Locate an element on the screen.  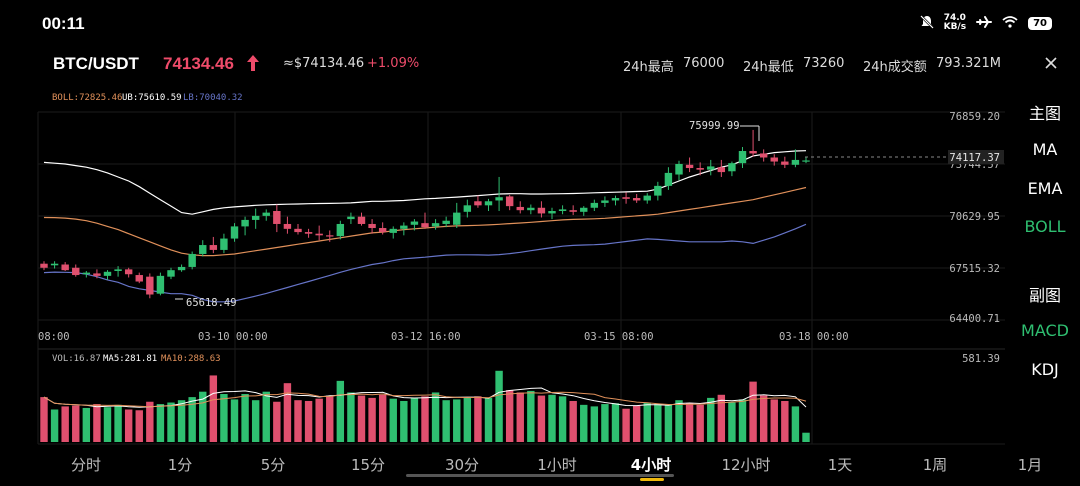
price-axis-label: 67515.32 is located at coordinates (974, 269).